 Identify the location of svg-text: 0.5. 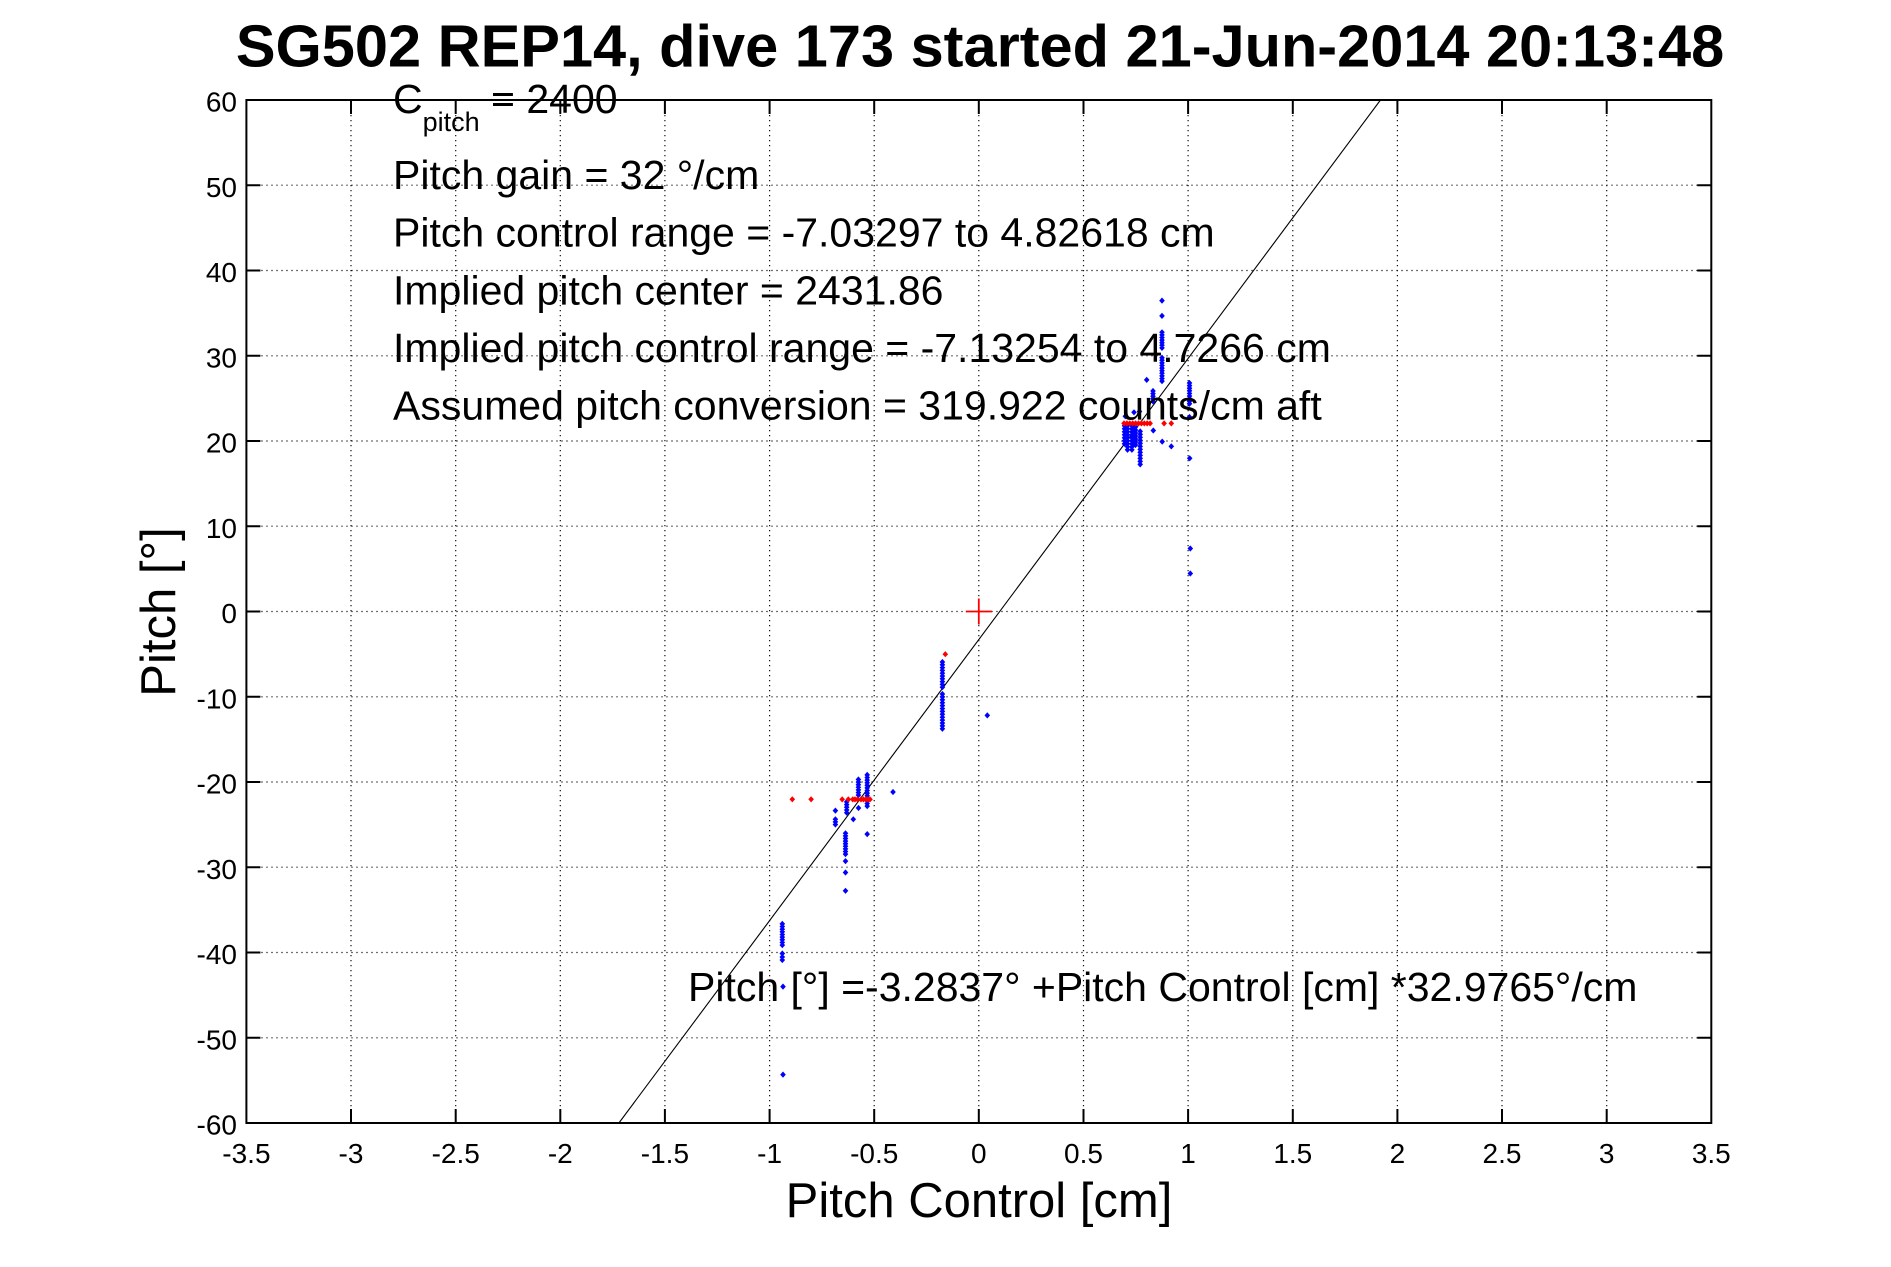
(1083, 1153).